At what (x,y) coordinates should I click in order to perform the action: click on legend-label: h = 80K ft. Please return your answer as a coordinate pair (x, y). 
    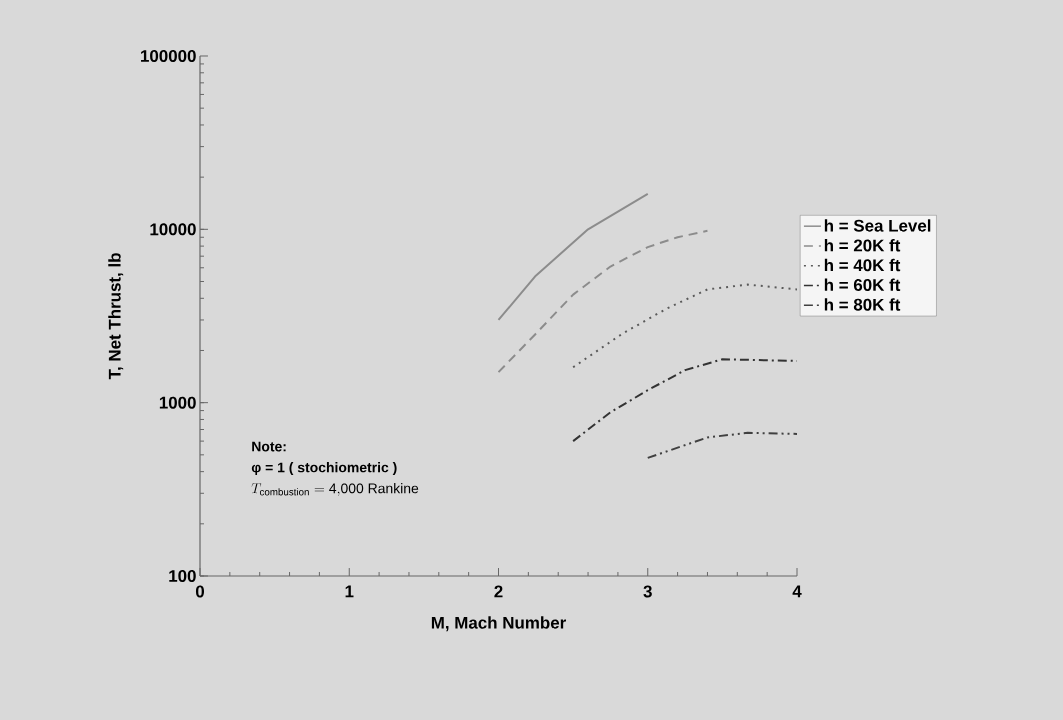
    Looking at the image, I should click on (862, 304).